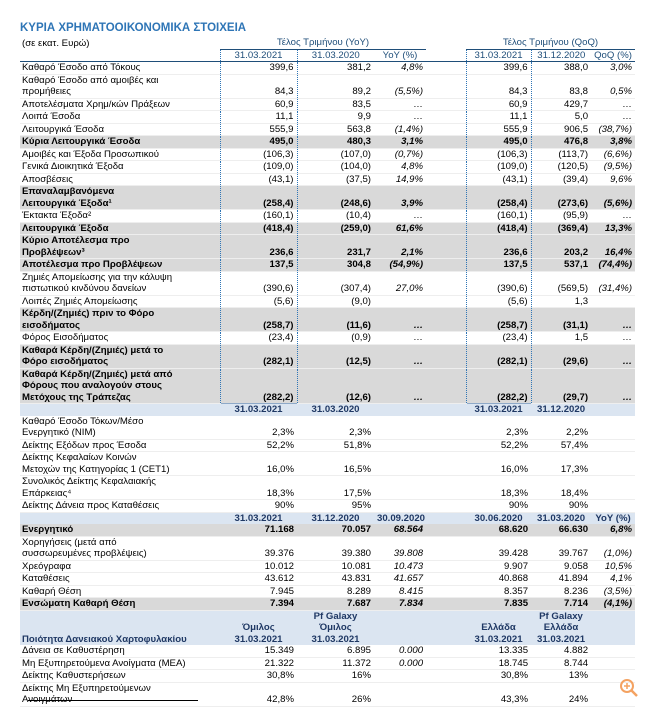 This screenshot has width=650, height=707. What do you see at coordinates (120, 86) in the screenshot?
I see `row-label: Καθαρό Έσοδο από αμοιβές και προμήθειες` at bounding box center [120, 86].